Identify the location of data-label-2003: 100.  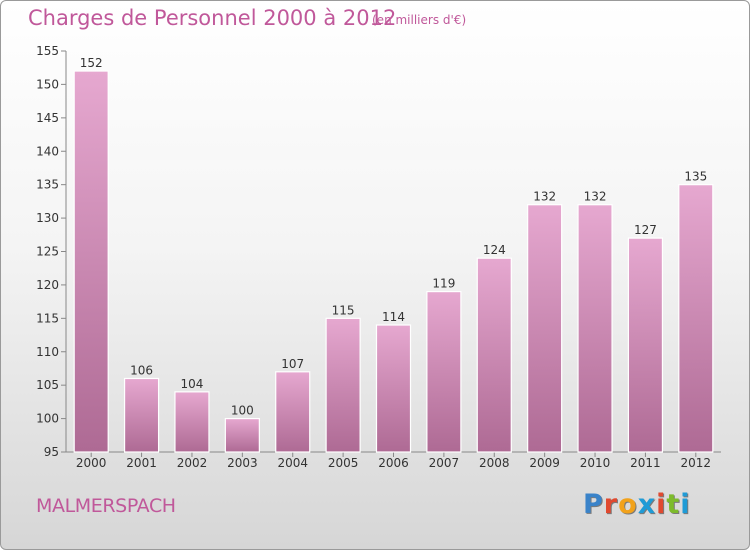
(242, 411).